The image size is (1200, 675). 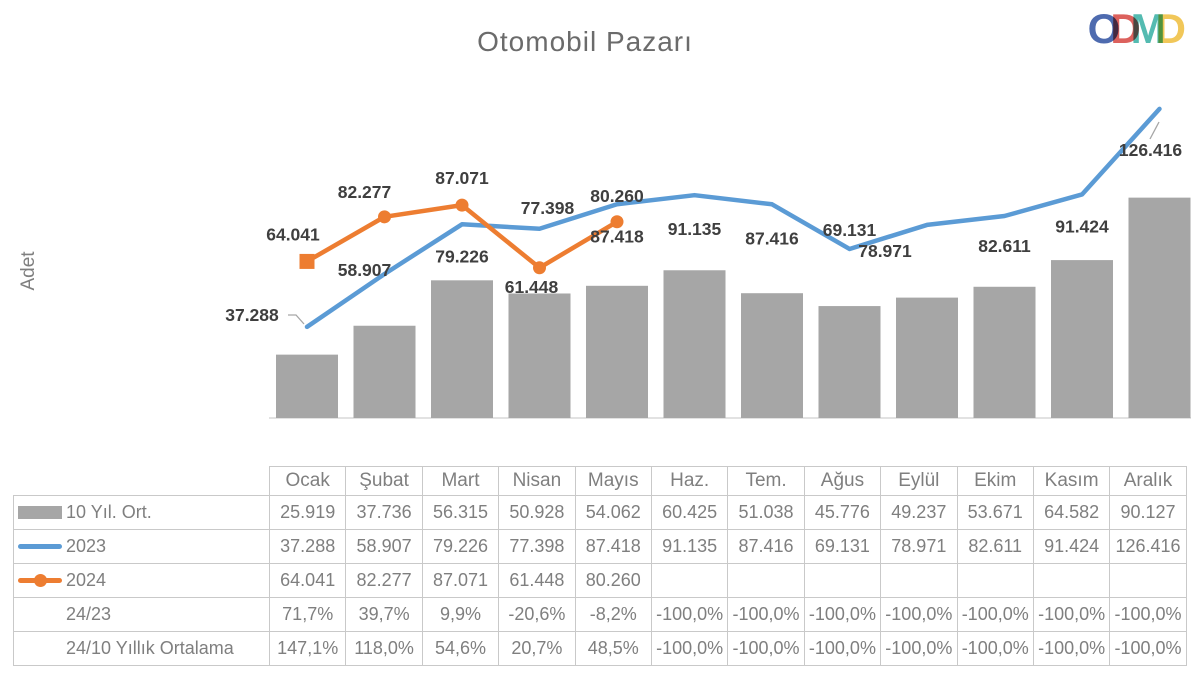 I want to click on bar-Ekim, so click(x=1004, y=352).